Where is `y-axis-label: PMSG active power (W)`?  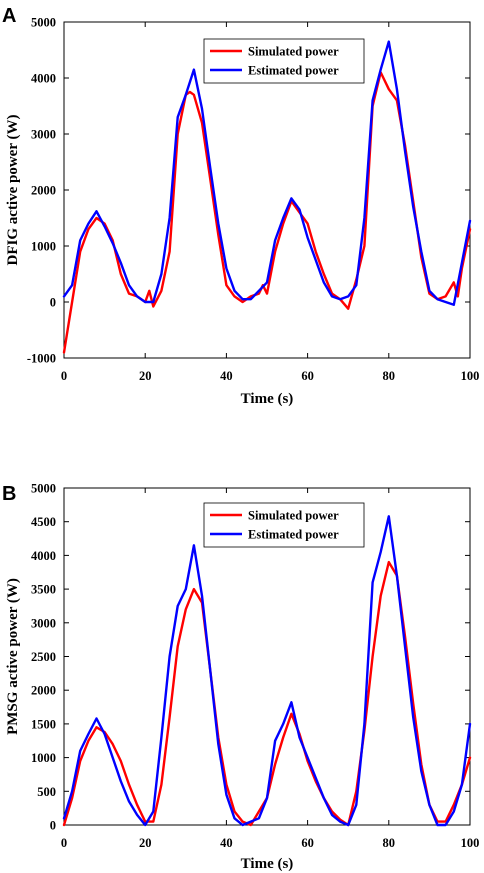 y-axis-label: PMSG active power (W) is located at coordinates (13, 656).